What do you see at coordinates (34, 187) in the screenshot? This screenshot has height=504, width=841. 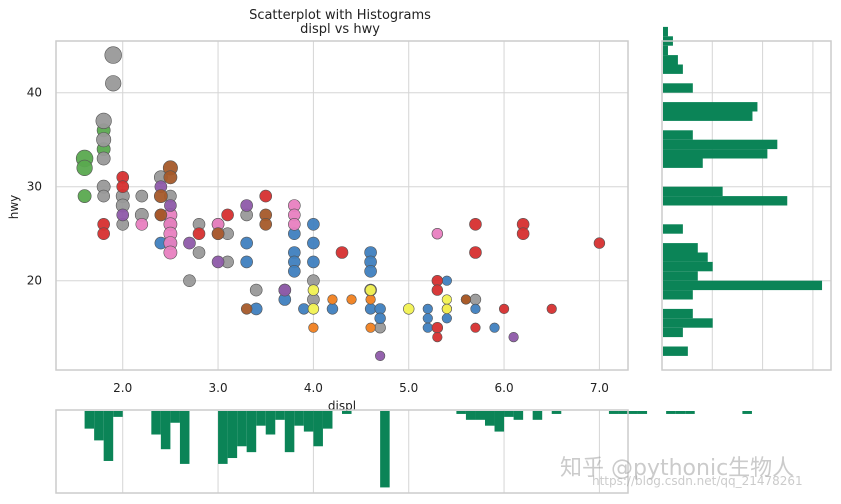 I see `y-tick-label: 30` at bounding box center [34, 187].